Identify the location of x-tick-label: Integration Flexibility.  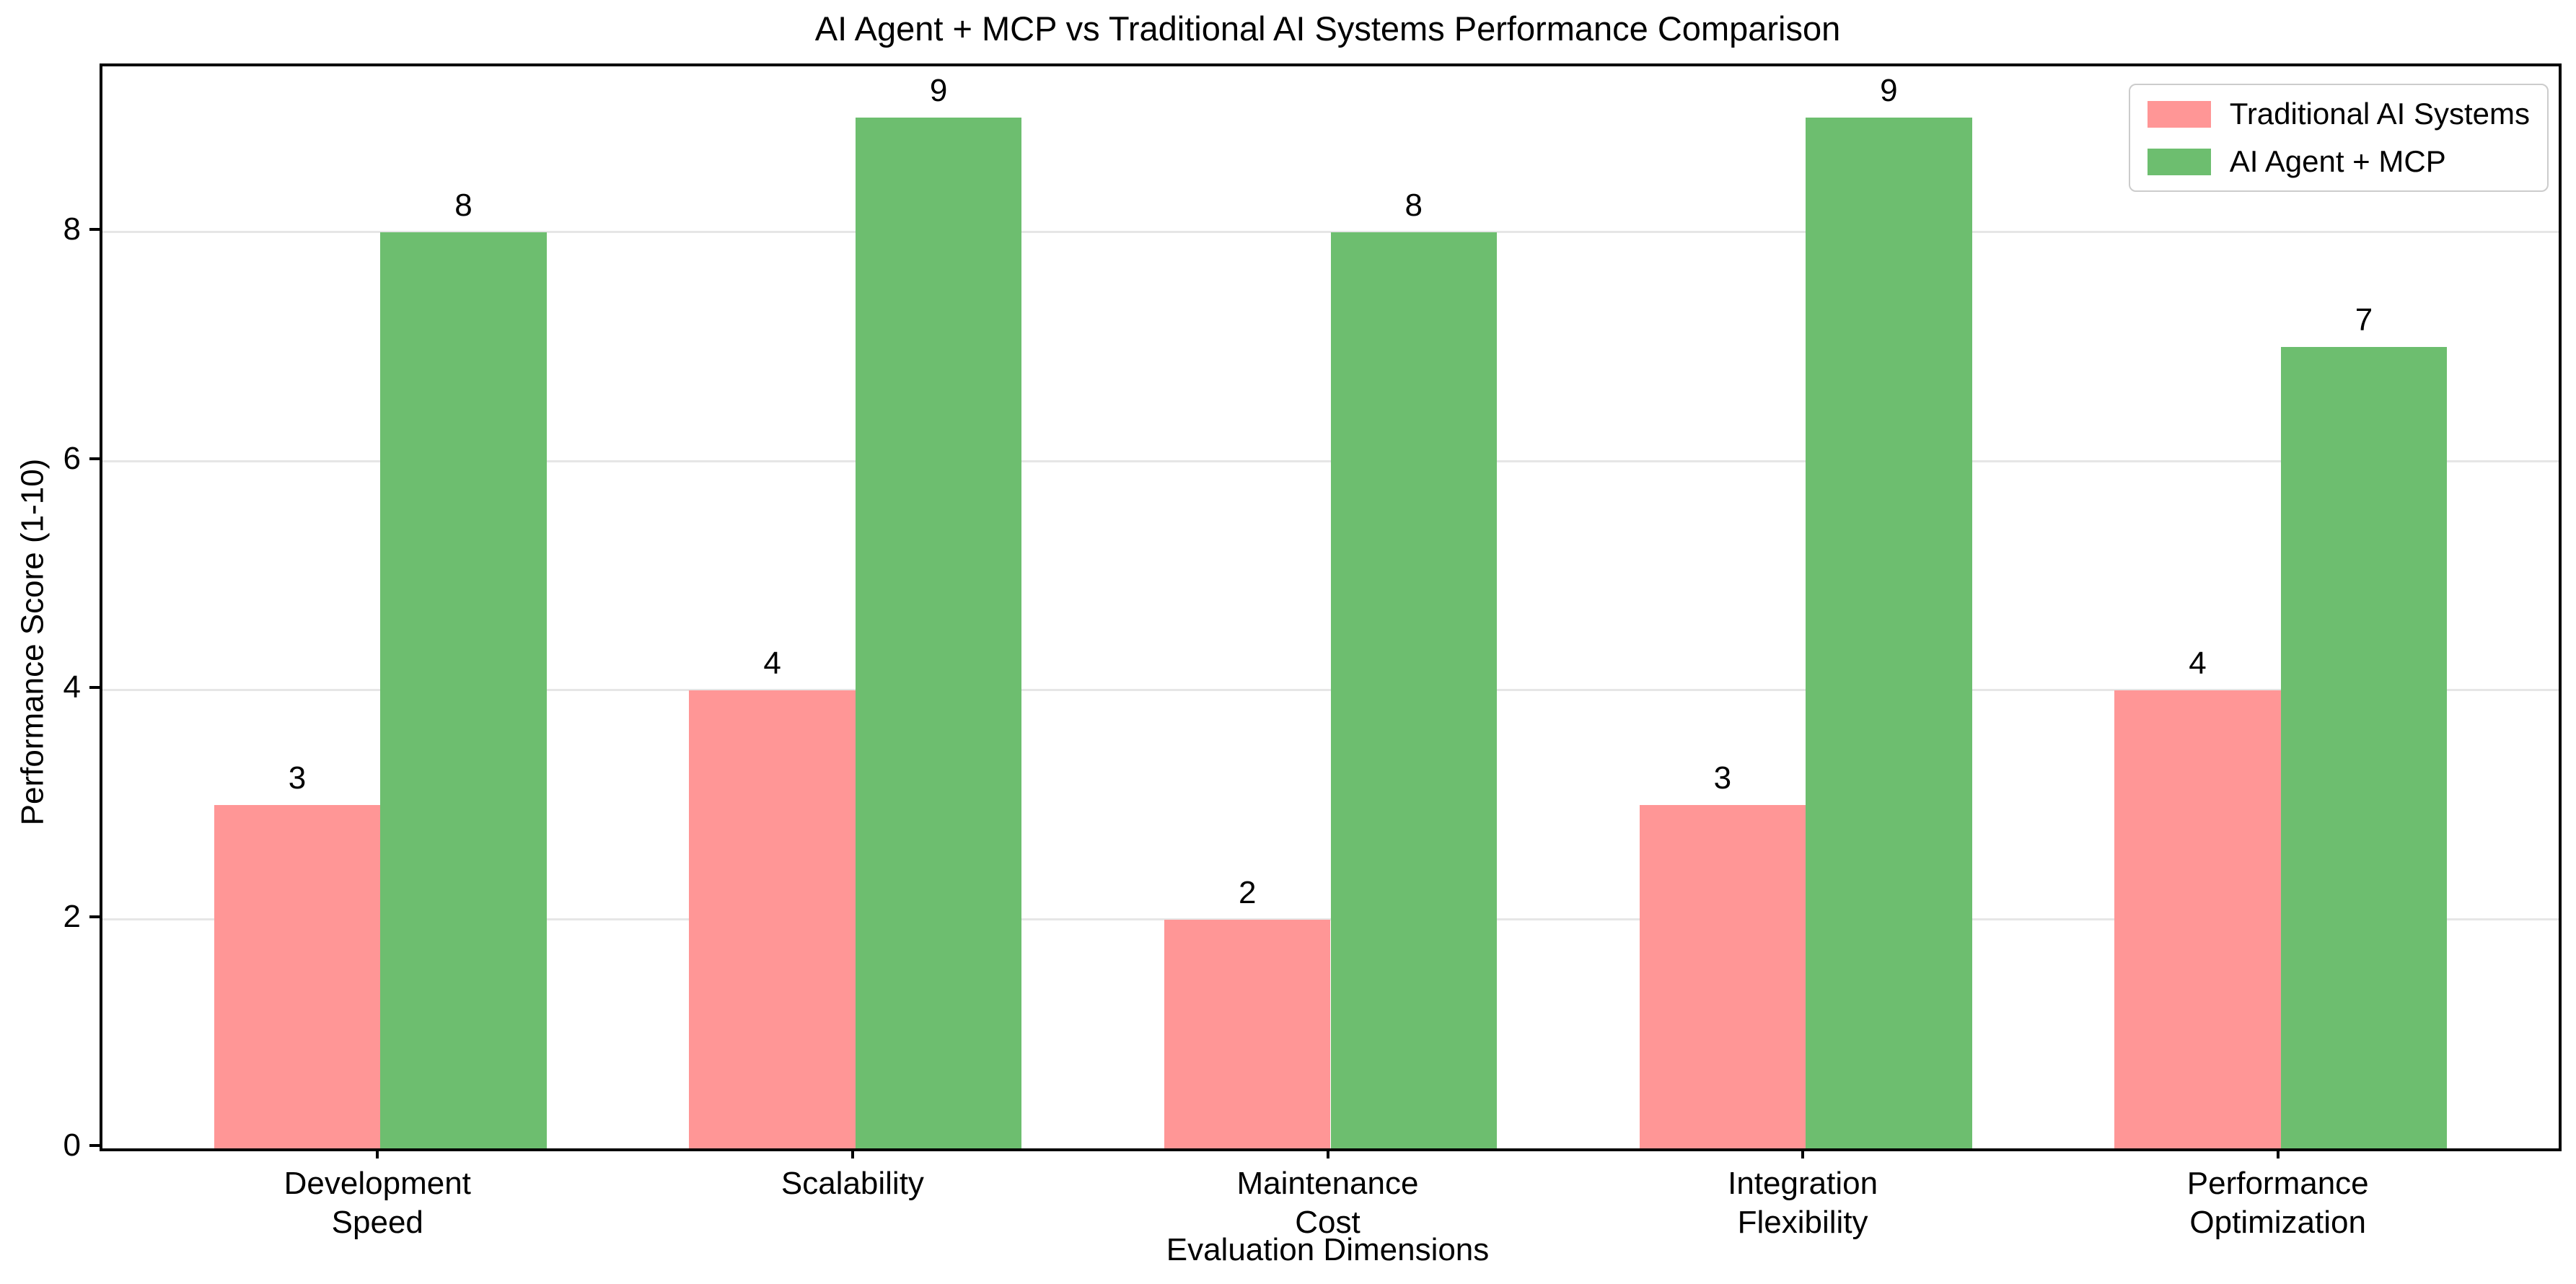
(1803, 1203).